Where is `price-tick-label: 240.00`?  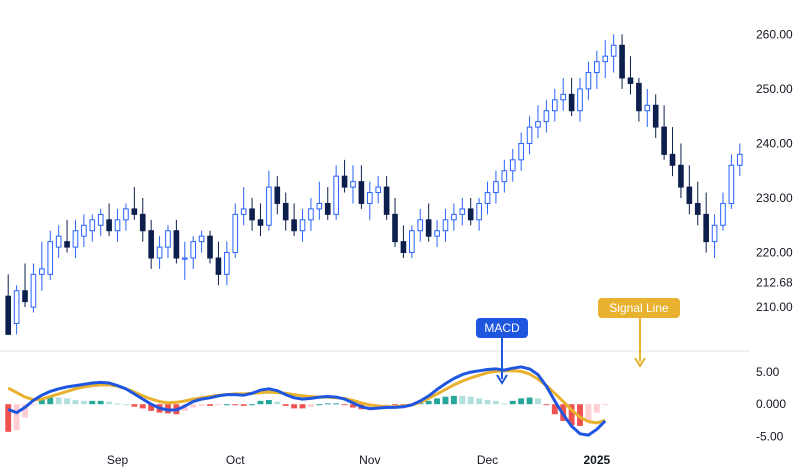 price-tick-label: 240.00 is located at coordinates (774, 143).